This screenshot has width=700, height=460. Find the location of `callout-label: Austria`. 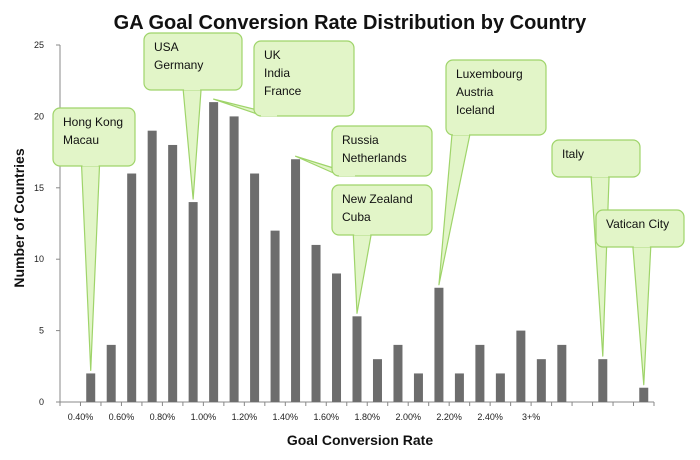

callout-label: Austria is located at coordinates (475, 92).